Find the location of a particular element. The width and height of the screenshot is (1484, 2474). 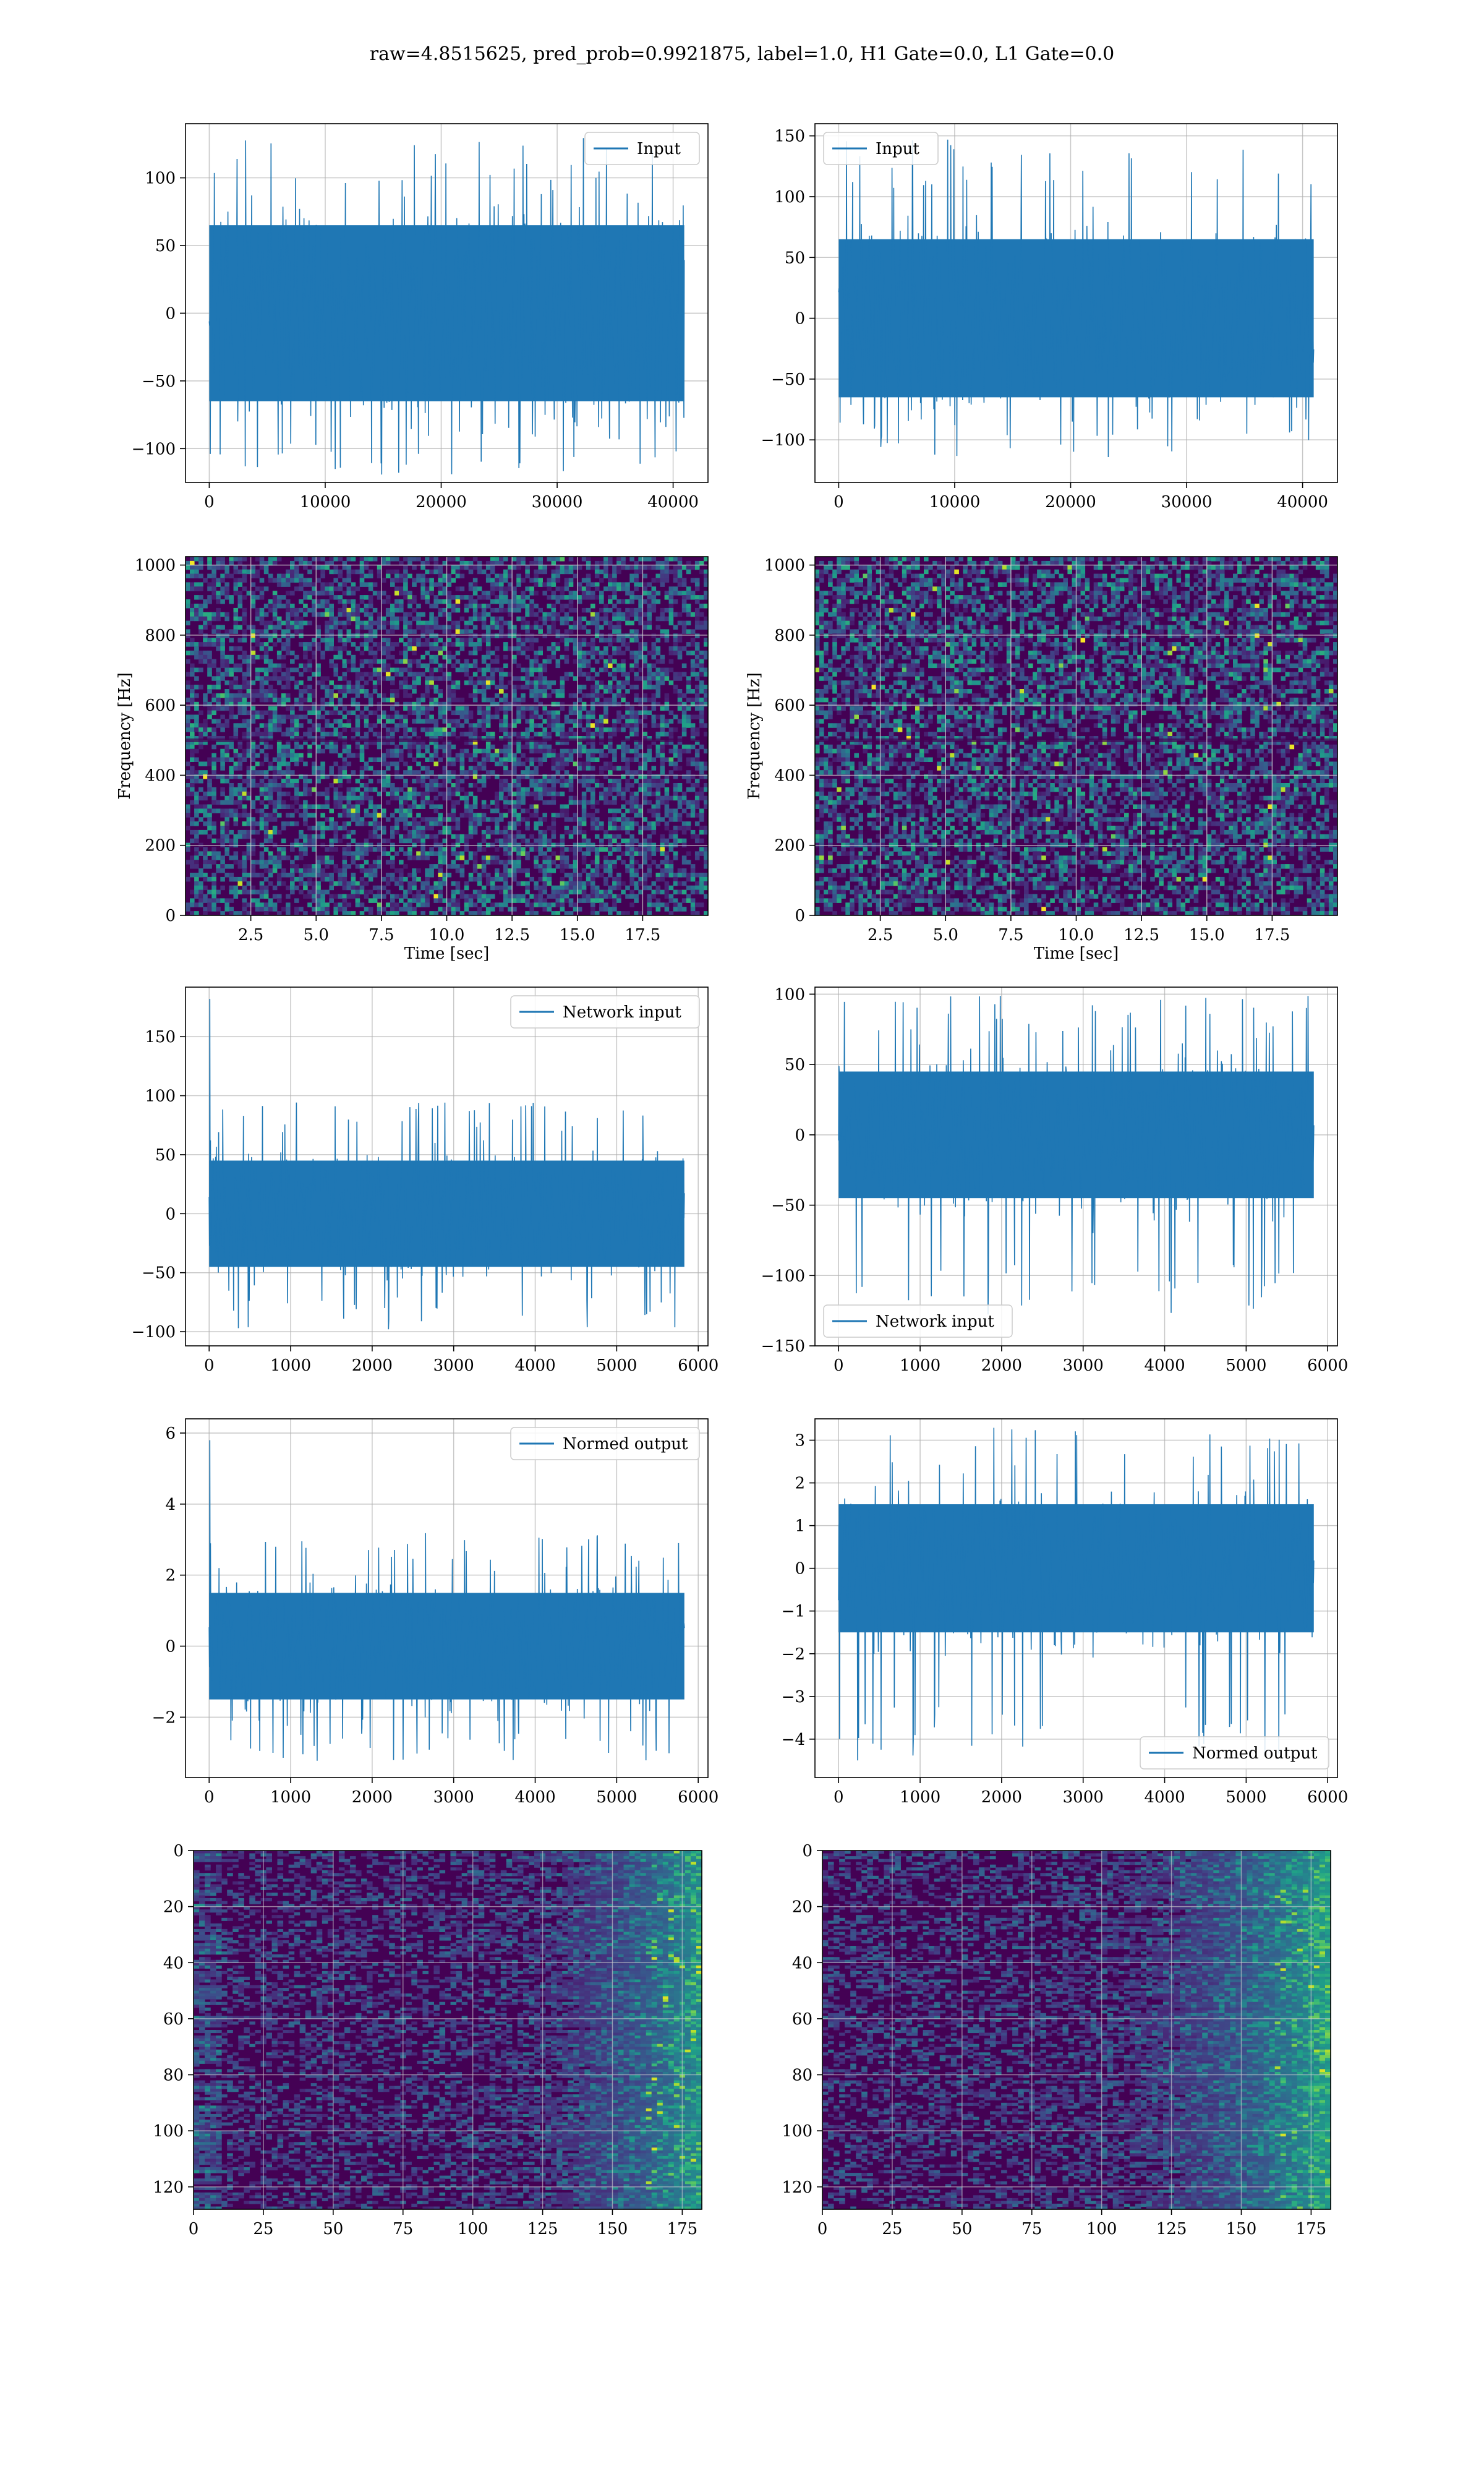

y-tick-label: 100 is located at coordinates (160, 178).